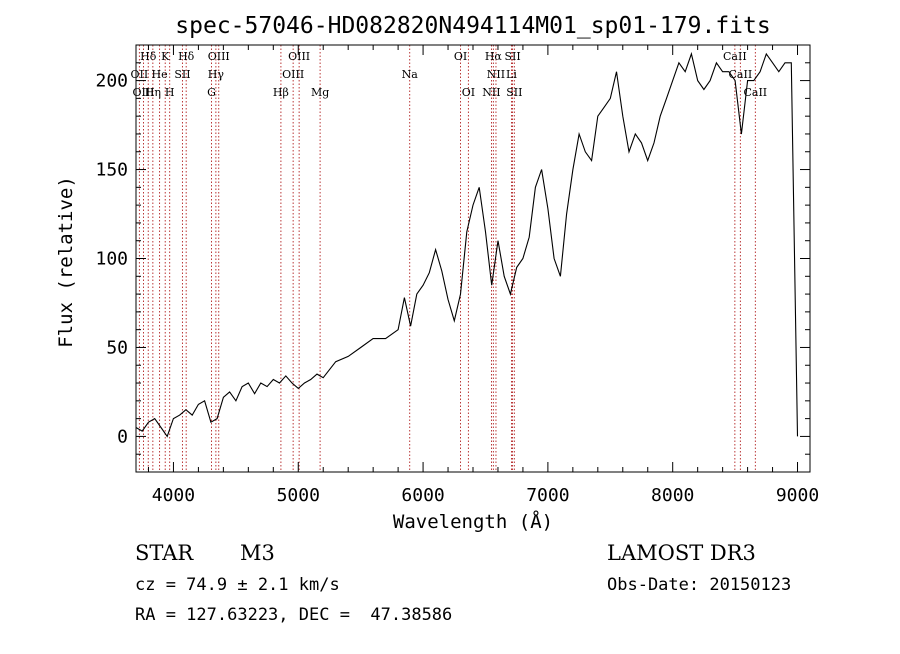 The width and height of the screenshot is (900, 654). Describe the element at coordinates (547, 495) in the screenshot. I see `x-tick-label: 7000` at that location.